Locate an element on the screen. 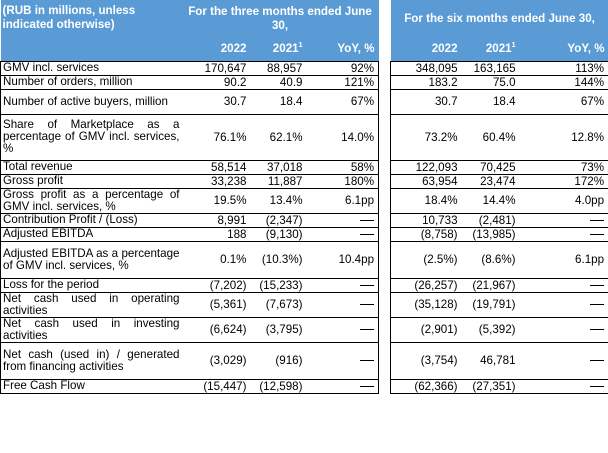 The width and height of the screenshot is (608, 453). value-yoy-q: 14.0% is located at coordinates (342, 137).